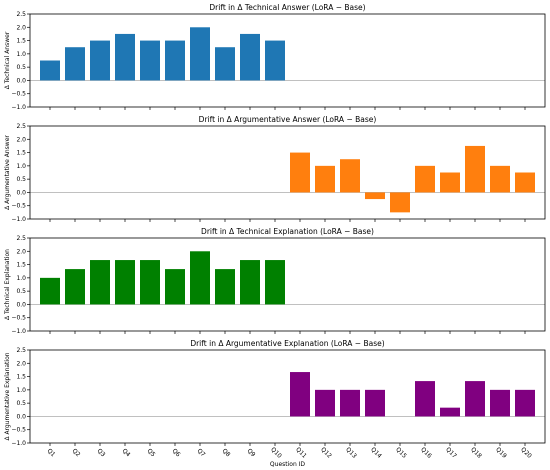 The image size is (550, 470). What do you see at coordinates (7, 172) in the screenshot?
I see `y-axis-label: Δ Argumentative Answer` at bounding box center [7, 172].